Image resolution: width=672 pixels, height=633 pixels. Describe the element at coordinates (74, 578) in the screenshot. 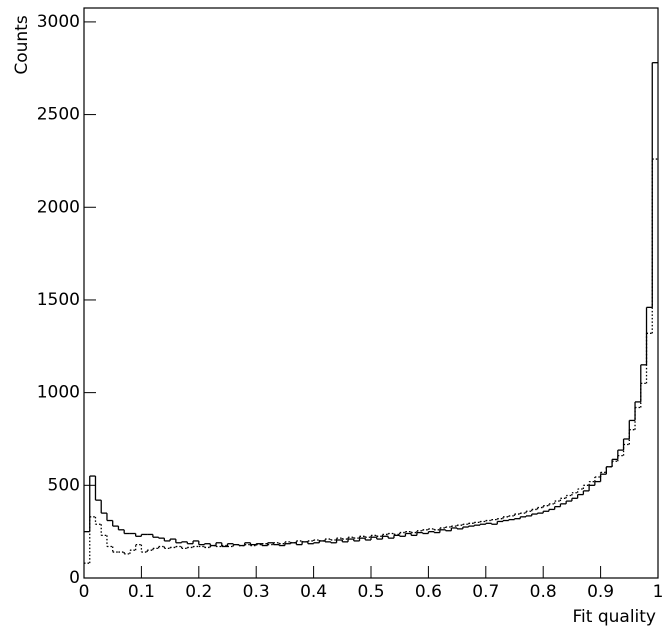

I see `y-tick-label: 0` at that location.